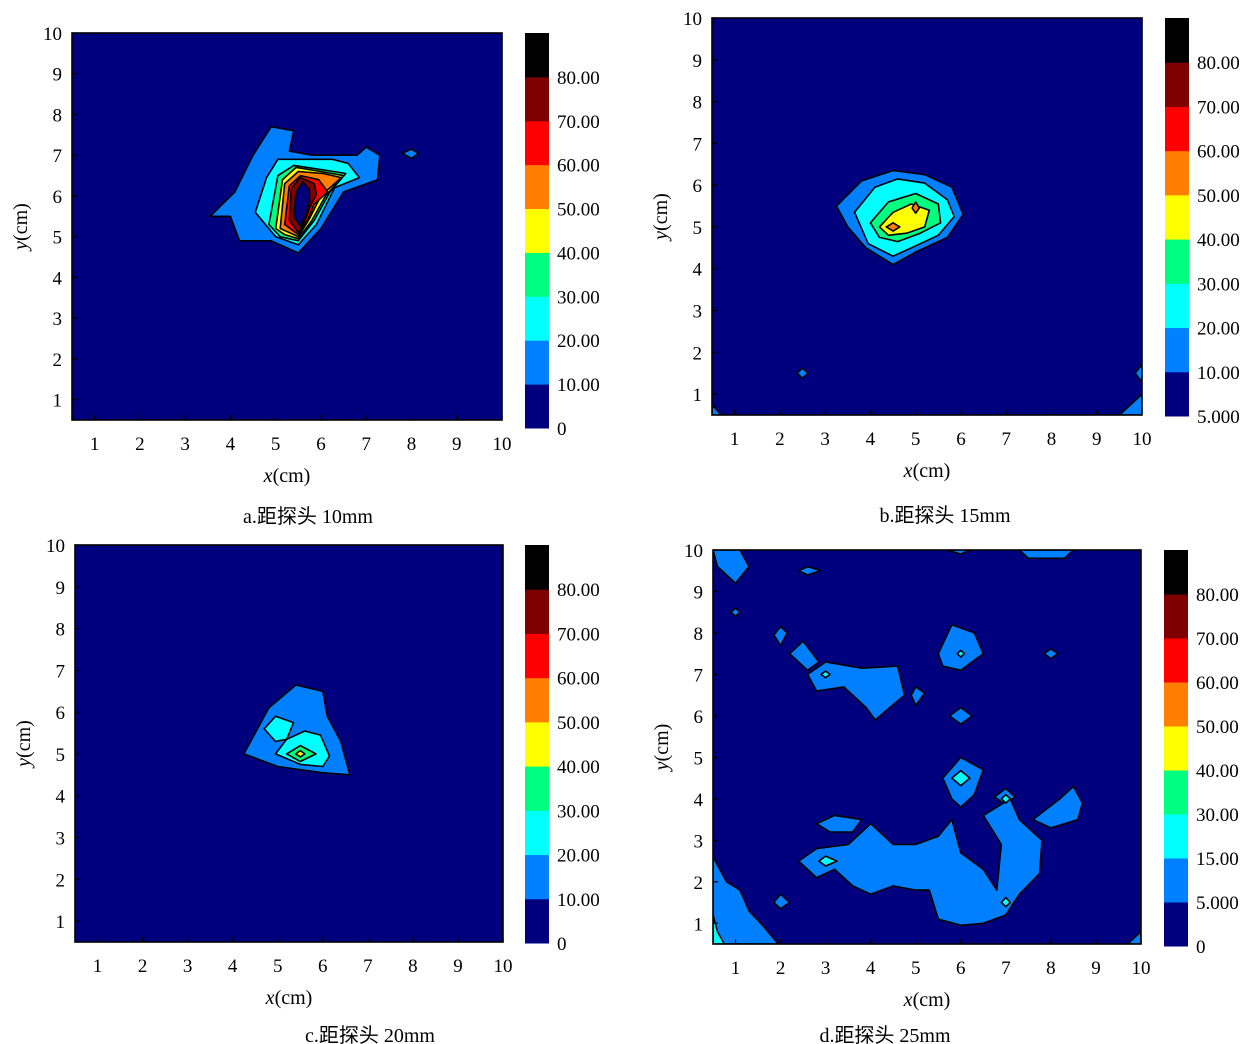 Image resolution: width=1260 pixels, height=1044 pixels. I want to click on x-tick-label: 5, so click(916, 439).